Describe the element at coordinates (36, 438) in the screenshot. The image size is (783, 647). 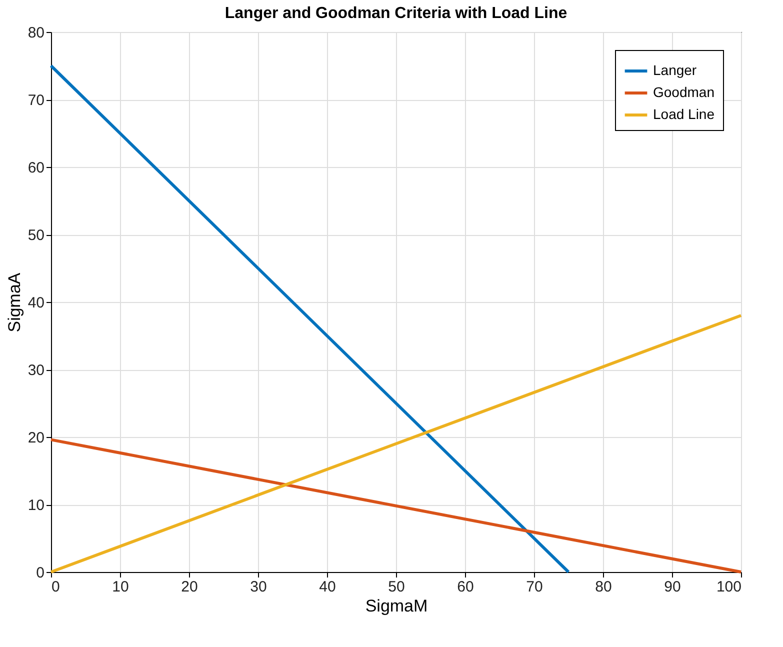
I see `y-tick-label: 20` at that location.